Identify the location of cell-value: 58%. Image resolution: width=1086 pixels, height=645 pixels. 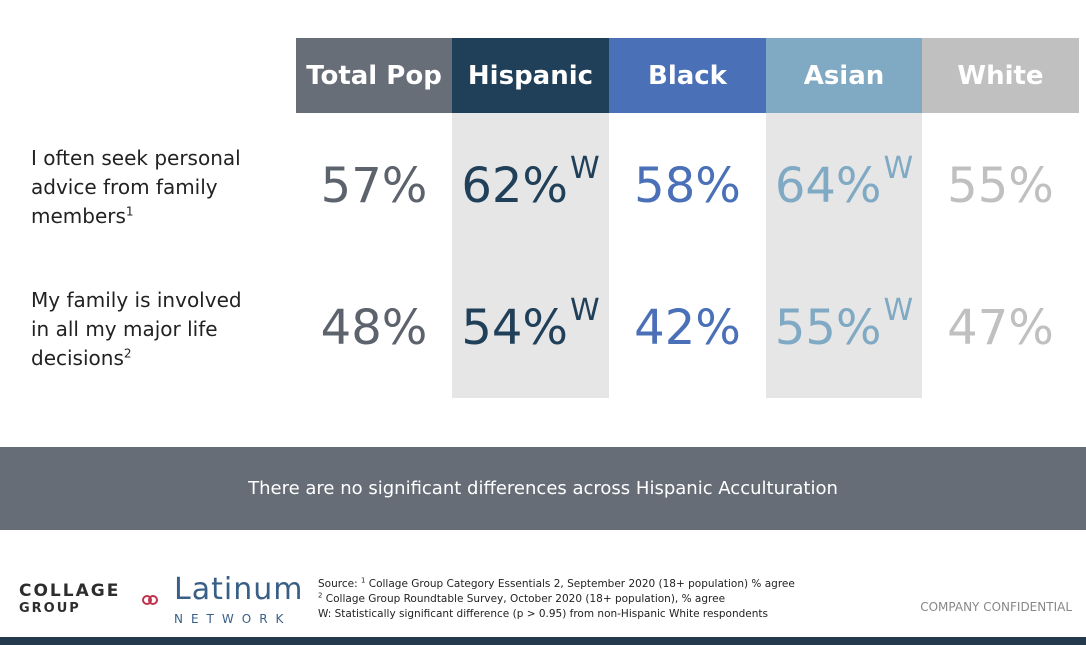
(687, 186).